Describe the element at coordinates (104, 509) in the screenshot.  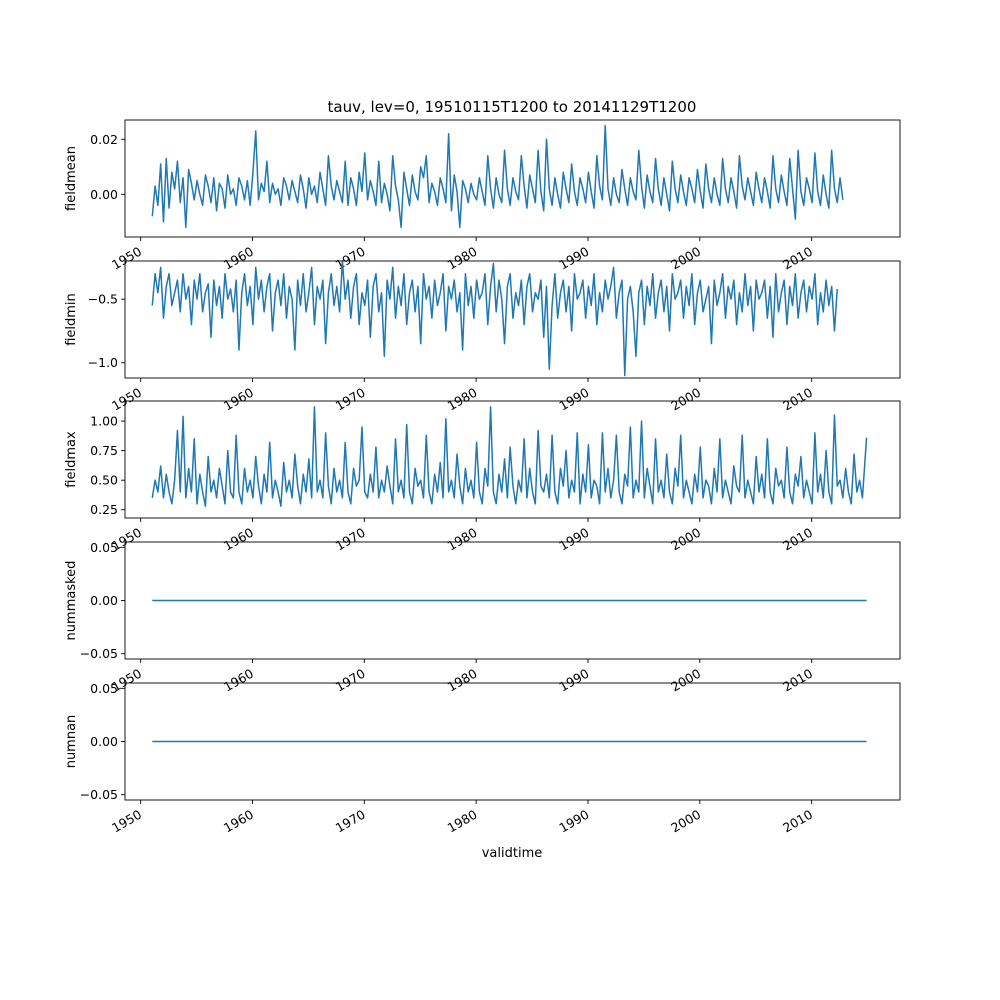
I see `y-tick-label: 0.25` at that location.